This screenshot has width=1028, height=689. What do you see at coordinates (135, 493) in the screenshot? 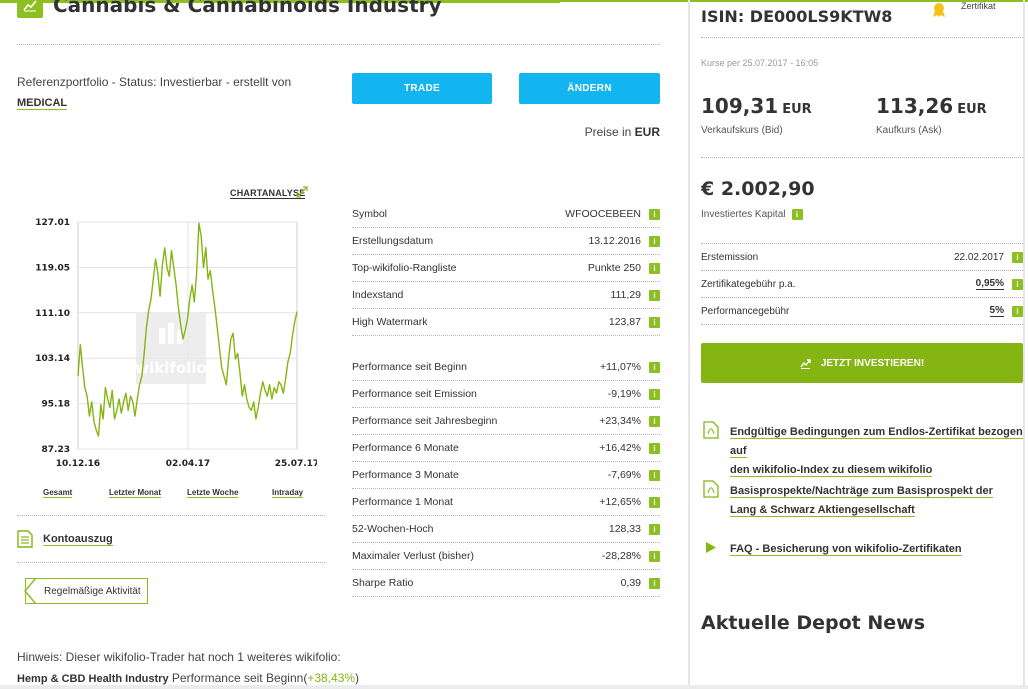
I see `range-letzter-monat: Letzter Monat` at bounding box center [135, 493].